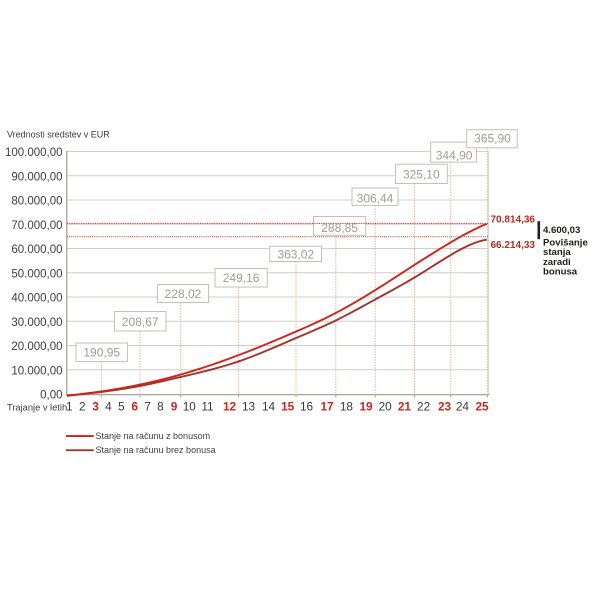  Describe the element at coordinates (36, 299) in the screenshot. I see `svg-text: 40.000,00` at that location.